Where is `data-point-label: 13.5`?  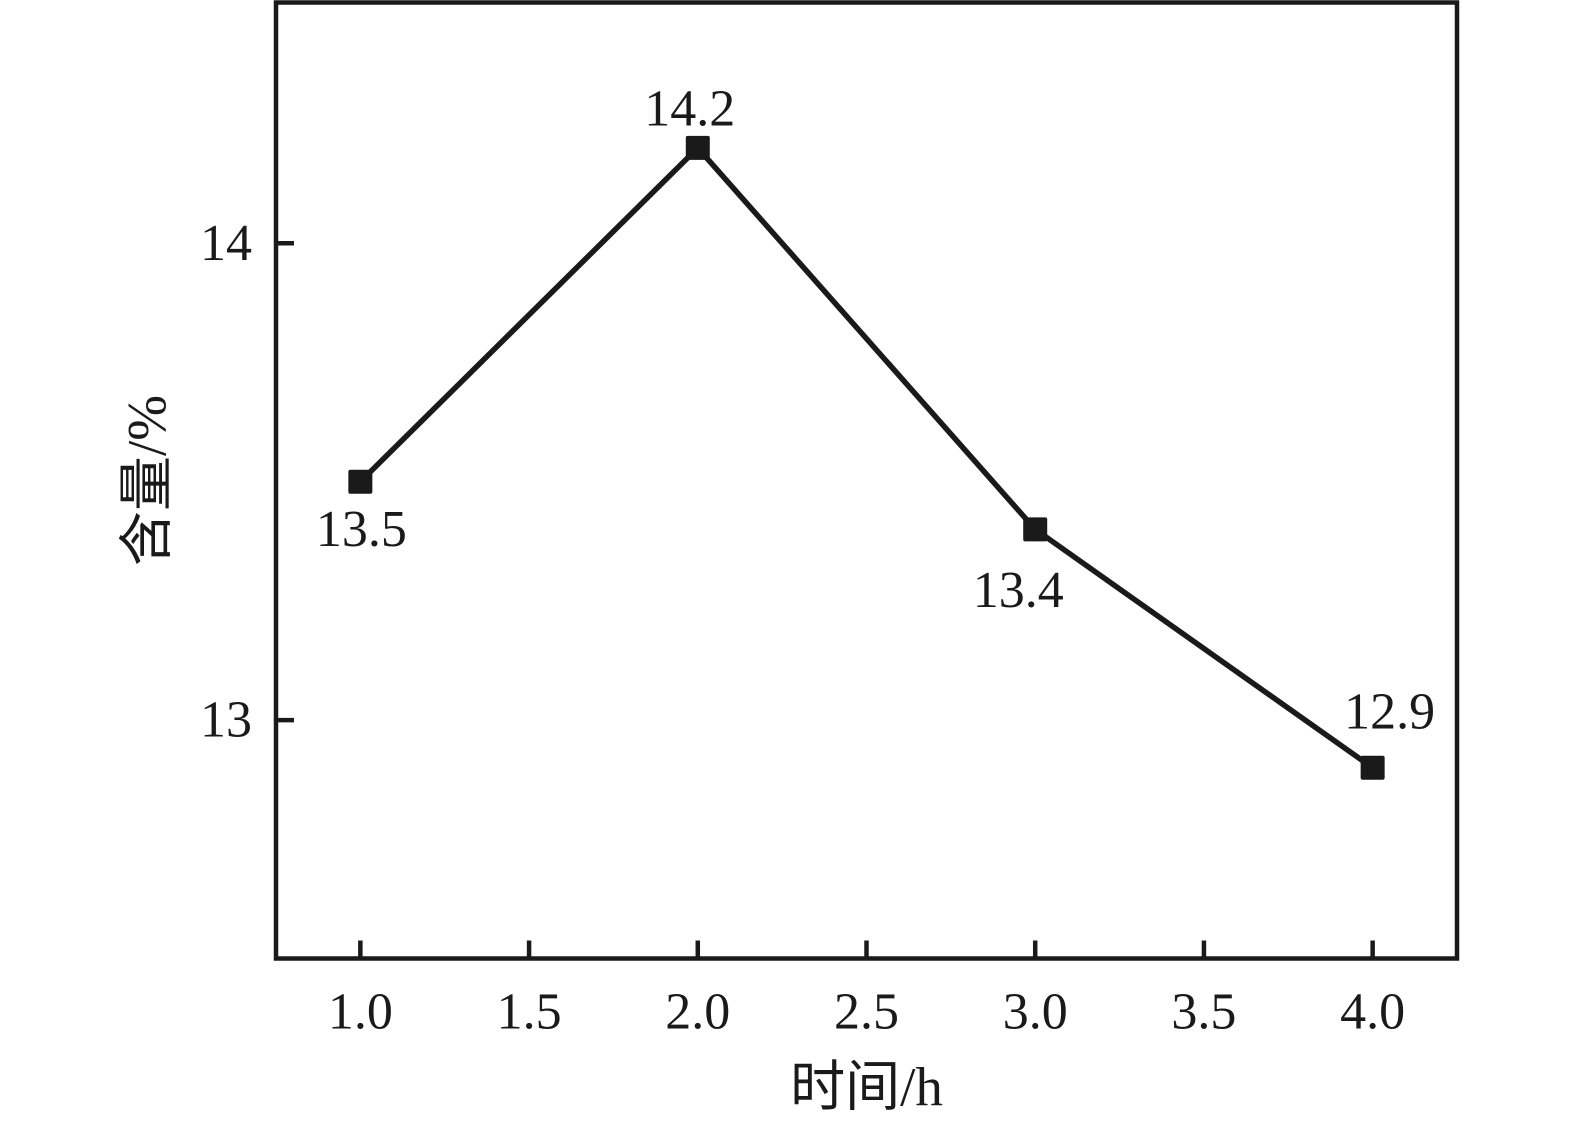 data-point-label: 13.5 is located at coordinates (361, 529).